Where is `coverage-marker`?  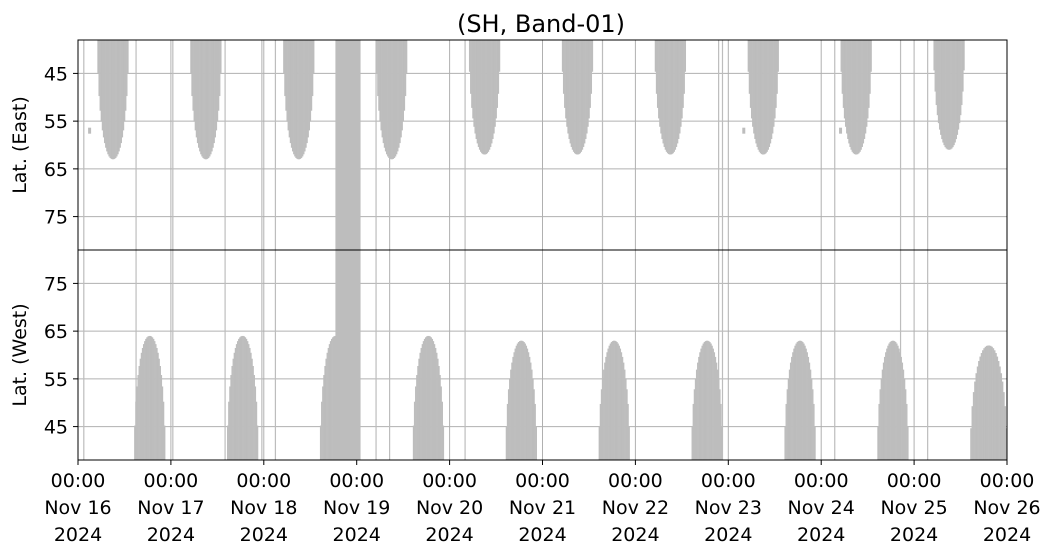 coverage-marker is located at coordinates (841, 130).